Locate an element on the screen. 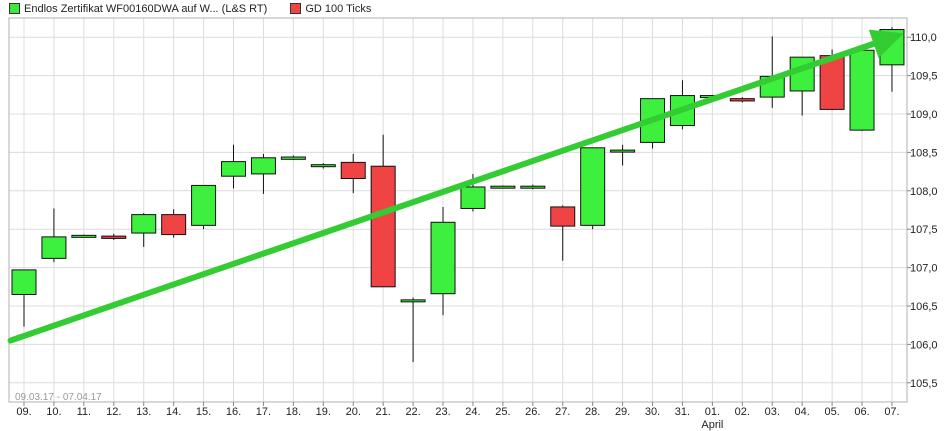 Image resolution: width=949 pixels, height=431 pixels. y-tick-label: 107,5 is located at coordinates (924, 230).